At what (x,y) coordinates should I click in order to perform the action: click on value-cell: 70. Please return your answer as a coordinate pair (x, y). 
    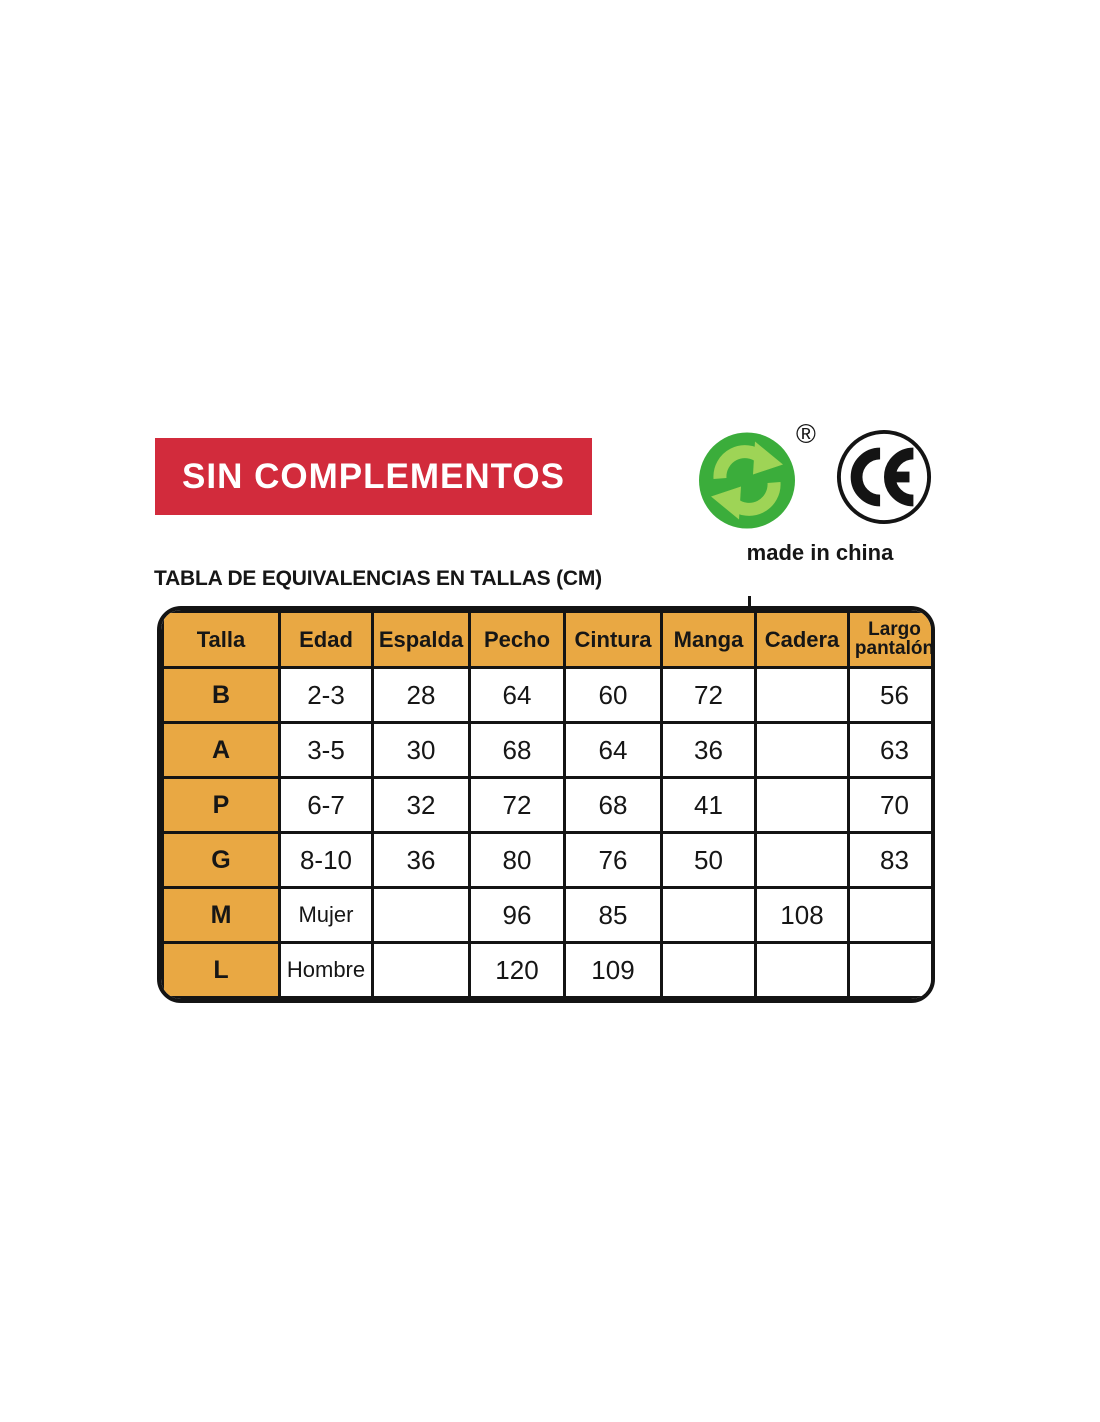
    Looking at the image, I should click on (889, 805).